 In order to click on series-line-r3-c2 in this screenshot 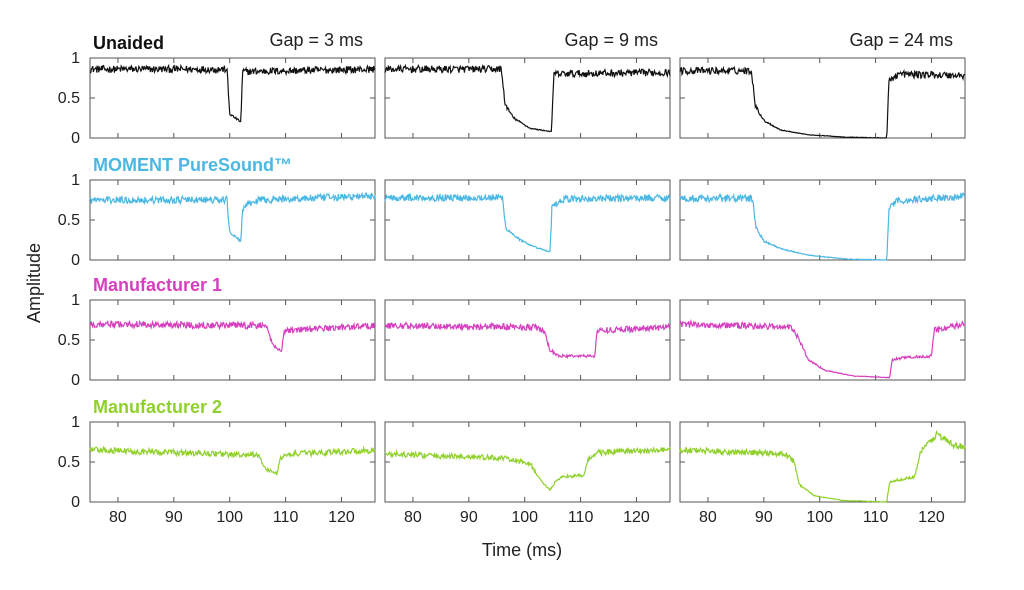, I will do `click(822, 466)`.